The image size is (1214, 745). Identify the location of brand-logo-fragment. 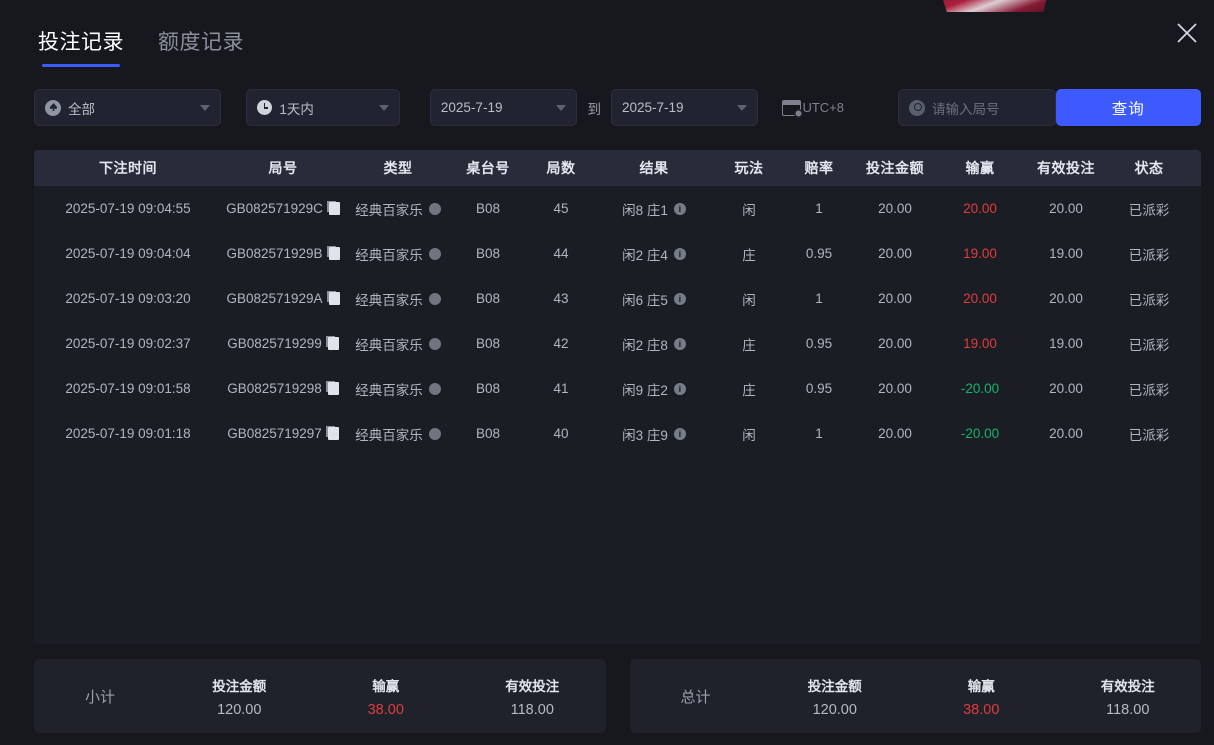
(995, 6).